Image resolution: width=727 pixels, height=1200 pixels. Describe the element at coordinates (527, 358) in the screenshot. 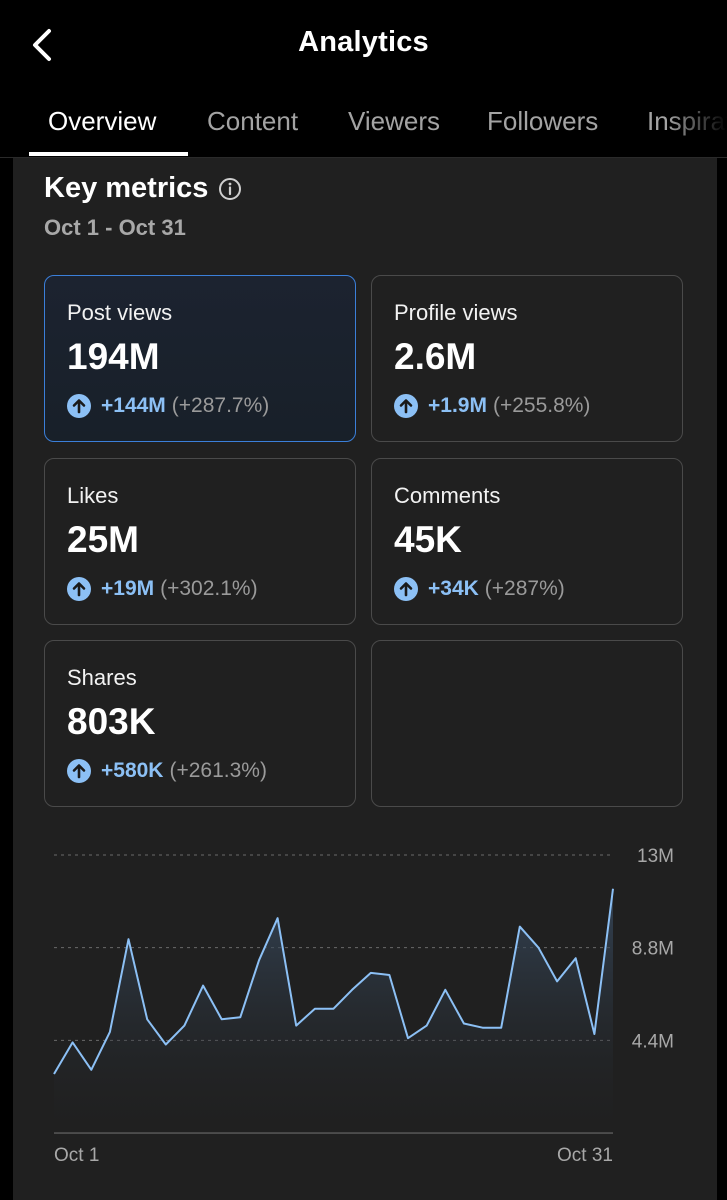

I see `metric-card-profile-views: Profile views 2.6M +1.9M (+255.8%)` at that location.